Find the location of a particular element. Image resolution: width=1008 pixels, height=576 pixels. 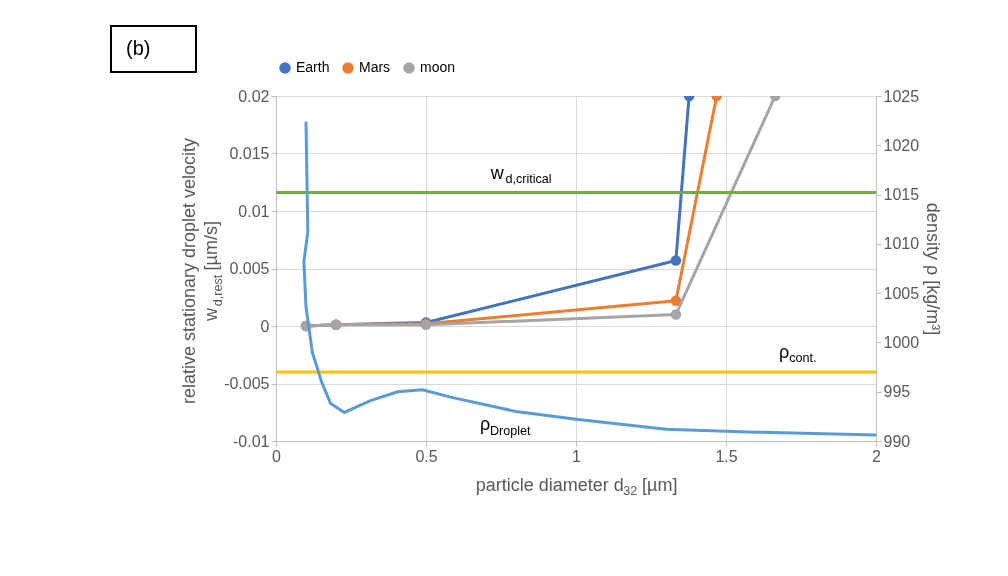

y-tick-label: 0.02 is located at coordinates (254, 96).